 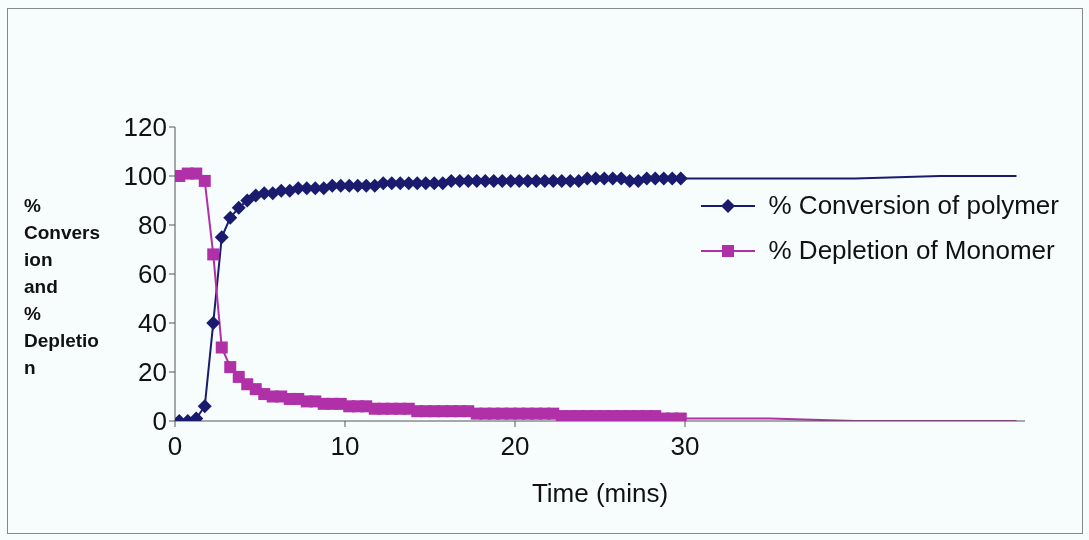 I want to click on x-tick-label: 10, so click(x=345, y=446).